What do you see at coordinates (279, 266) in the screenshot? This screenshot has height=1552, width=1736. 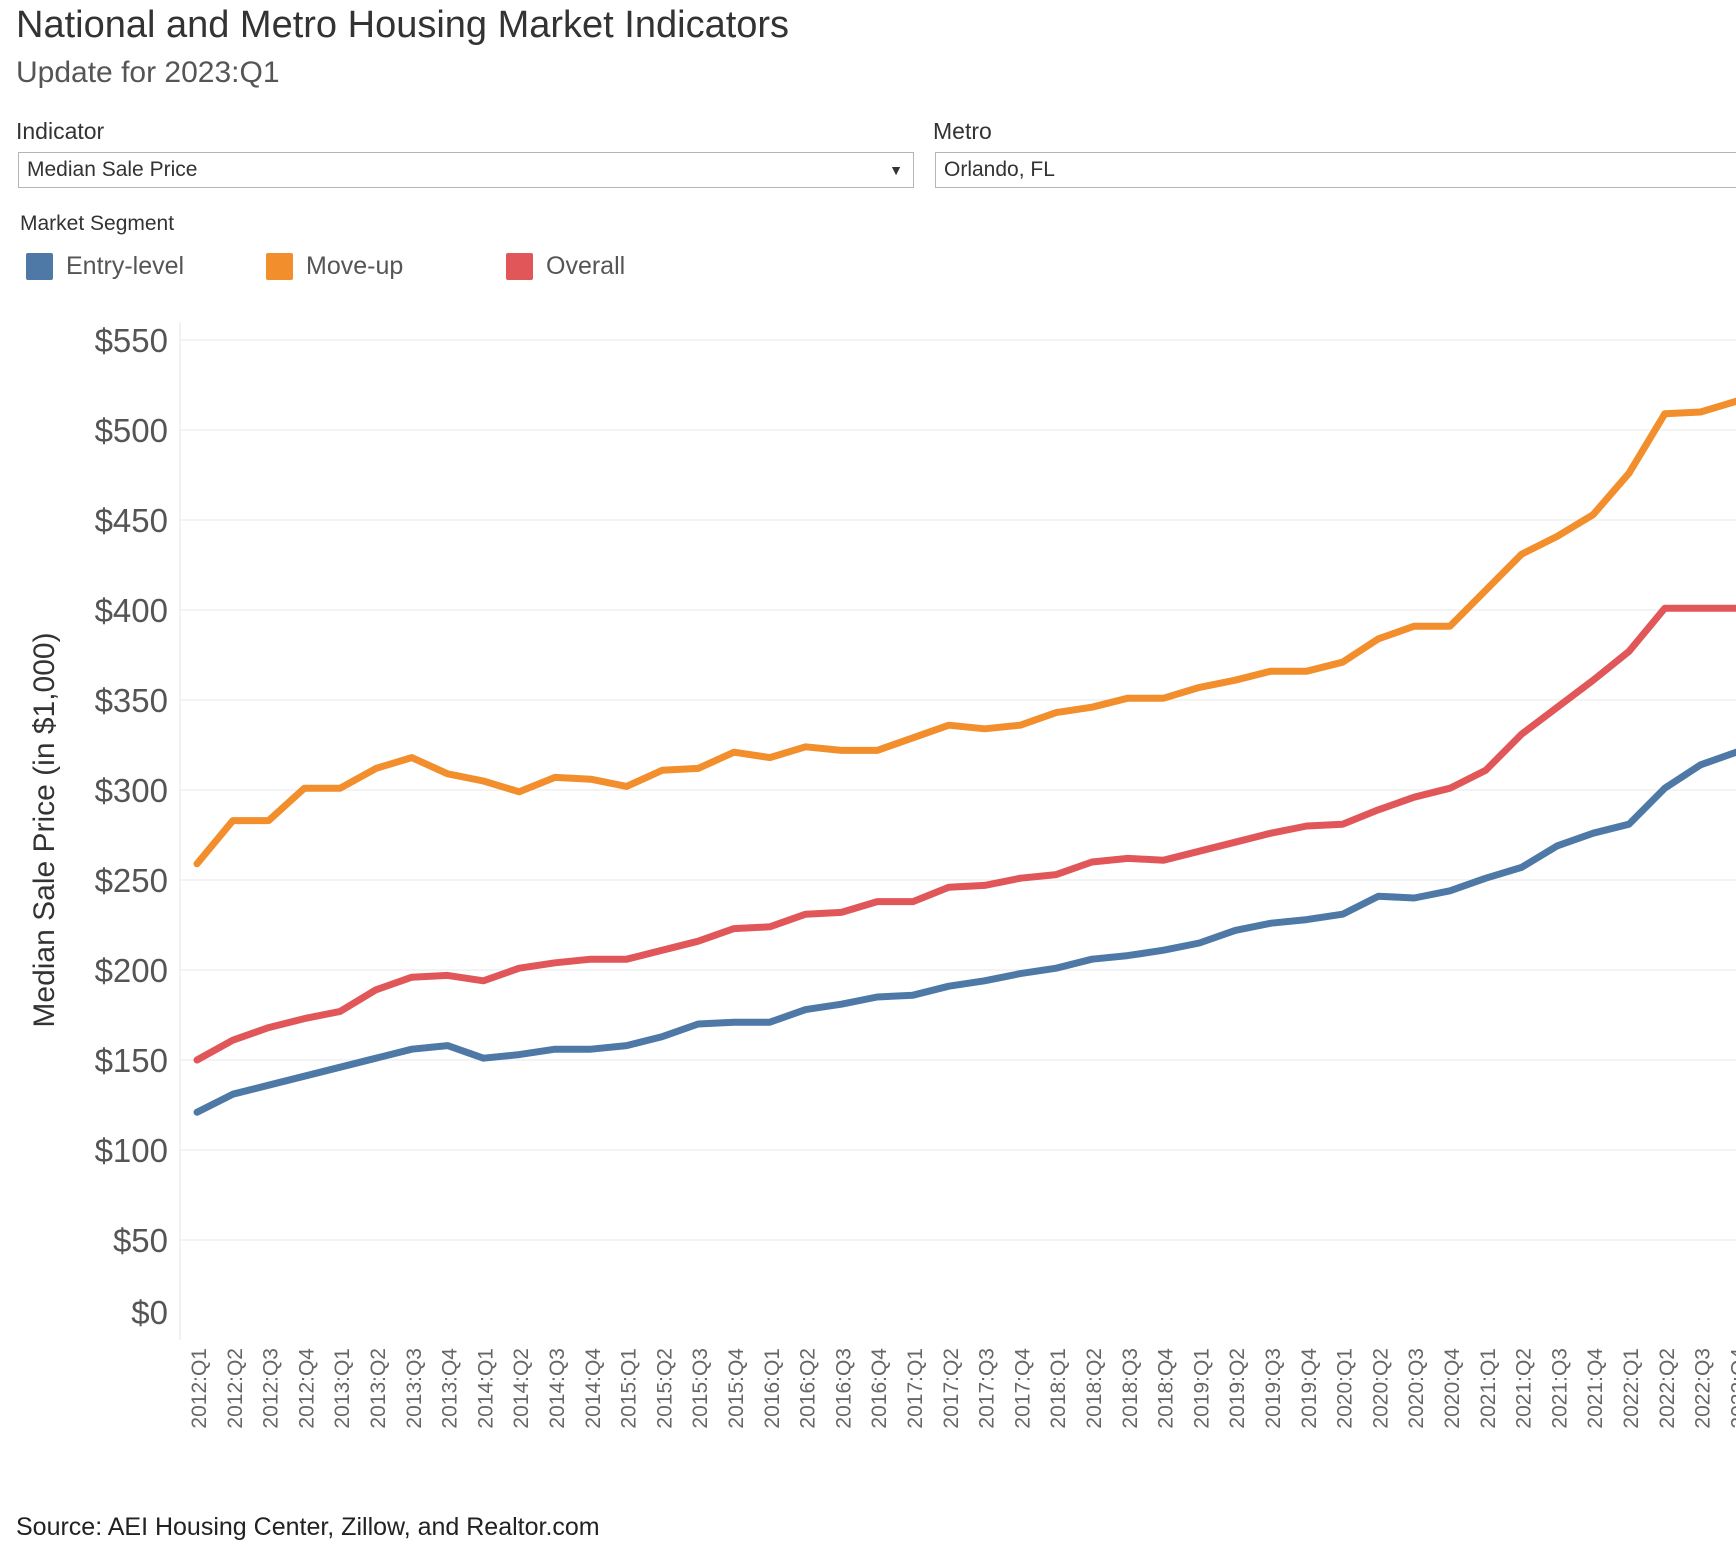 I see `legend-swatch-move-up` at bounding box center [279, 266].